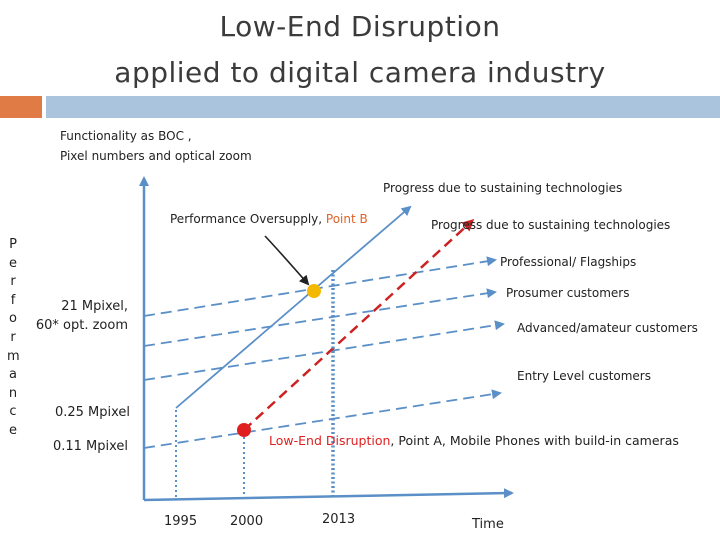  I want to click on segment-line-entry, so click(322, 419).